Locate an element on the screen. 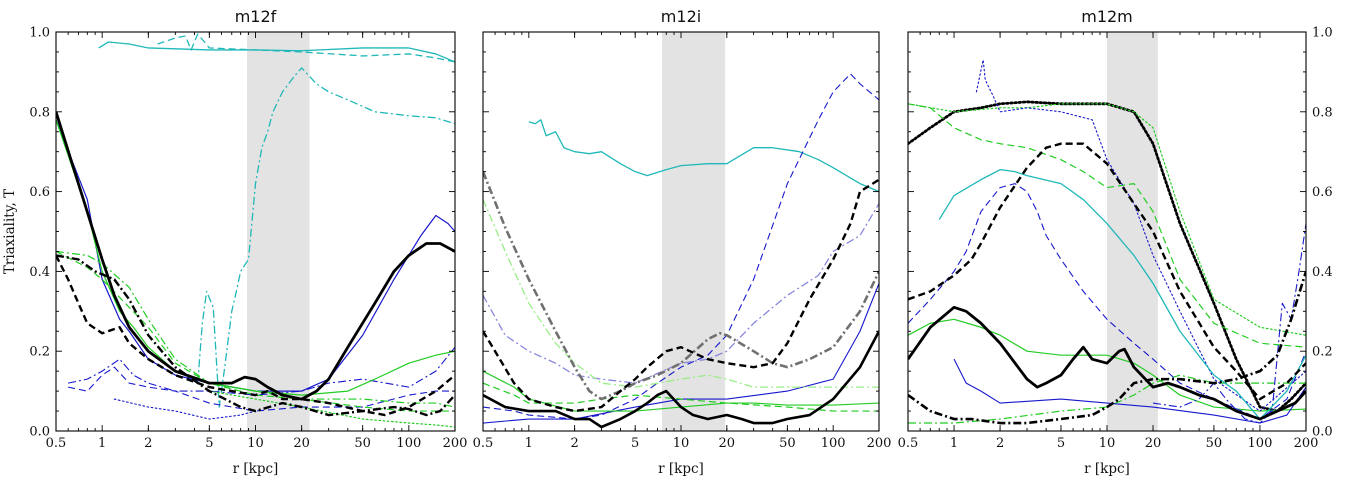  y-axis-label: Triaxiality, T is located at coordinates (10, 231).